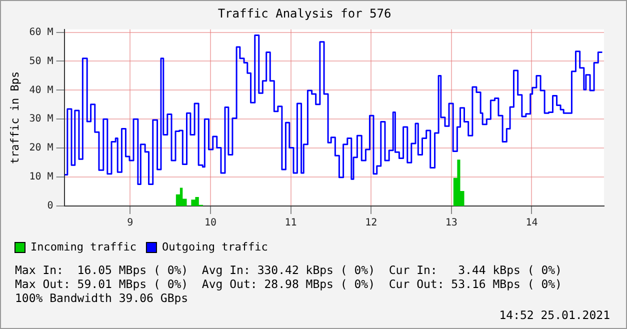 The height and width of the screenshot is (329, 627). What do you see at coordinates (15, 117) in the screenshot?
I see `y-axis-title: traffic in Bps` at bounding box center [15, 117].